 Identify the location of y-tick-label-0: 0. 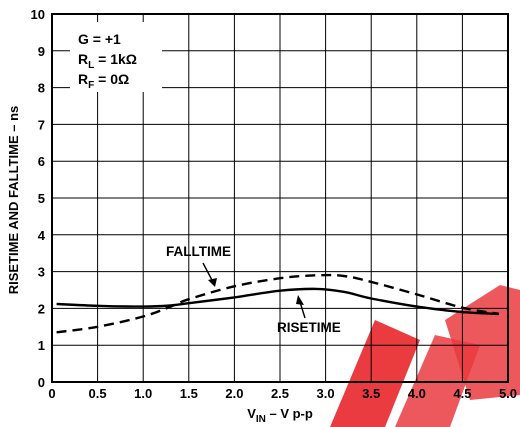
(41, 382).